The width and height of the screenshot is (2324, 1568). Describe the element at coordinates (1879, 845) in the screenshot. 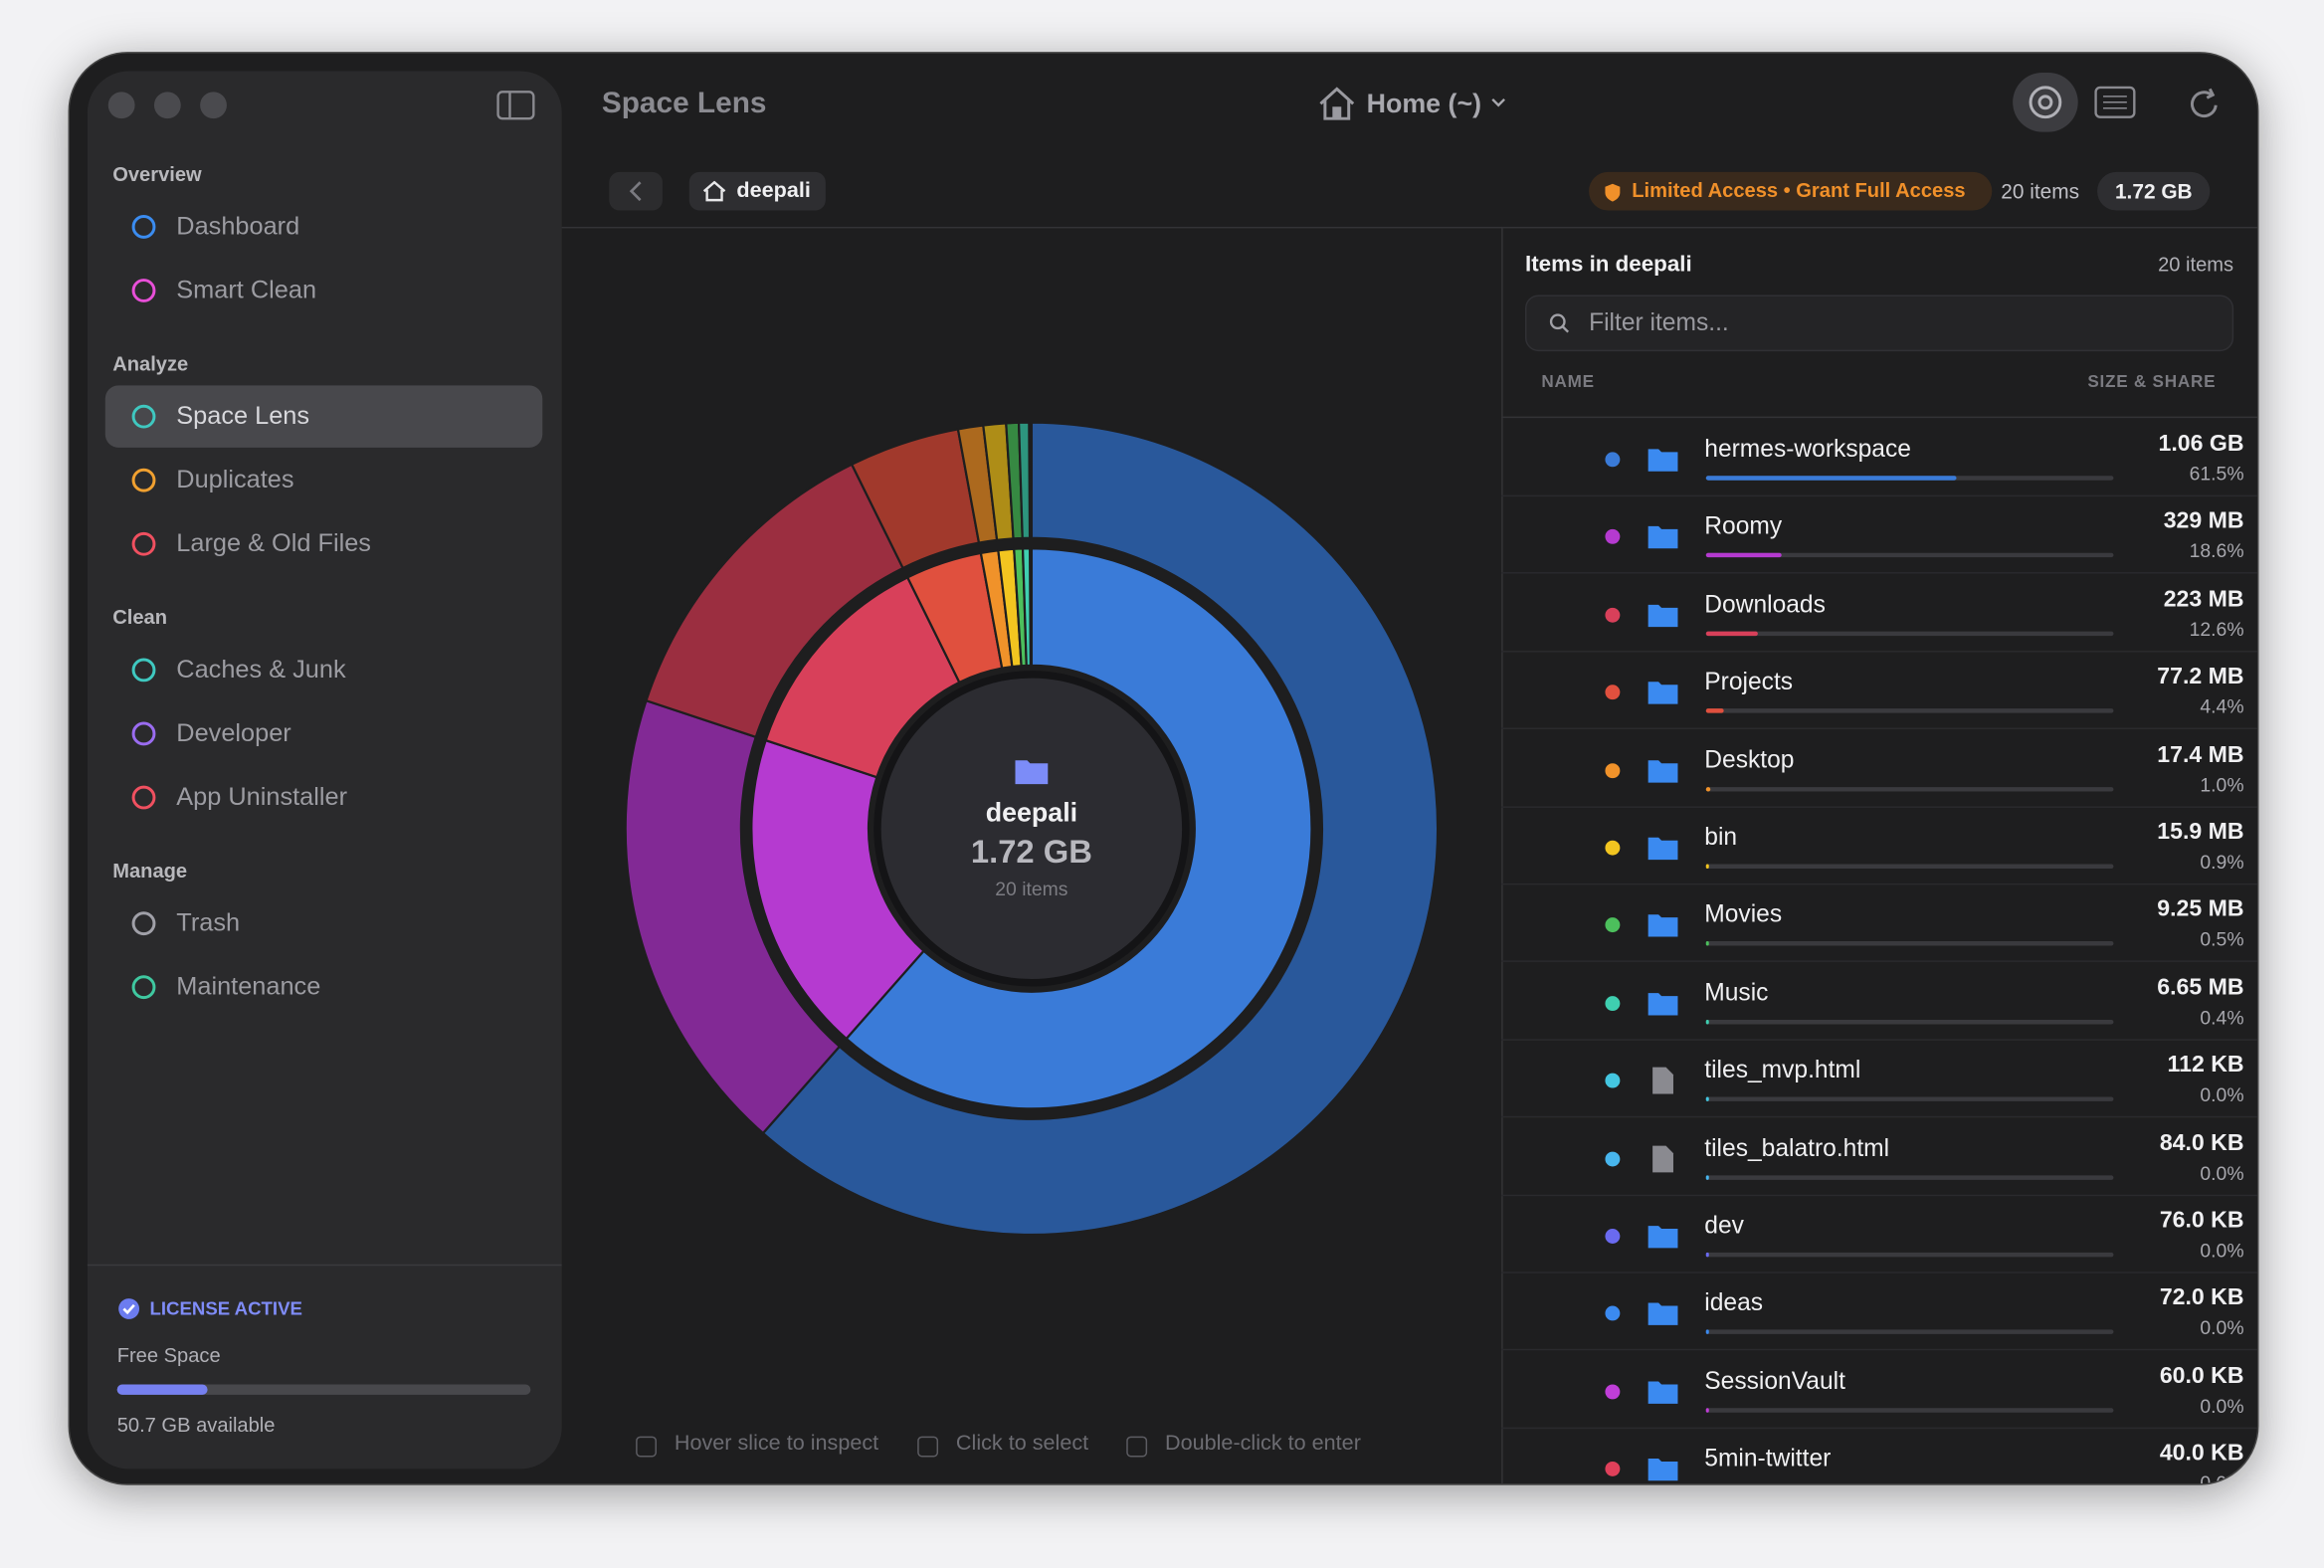

I see `item-row: bin 15.9 MB 0.9%` at that location.